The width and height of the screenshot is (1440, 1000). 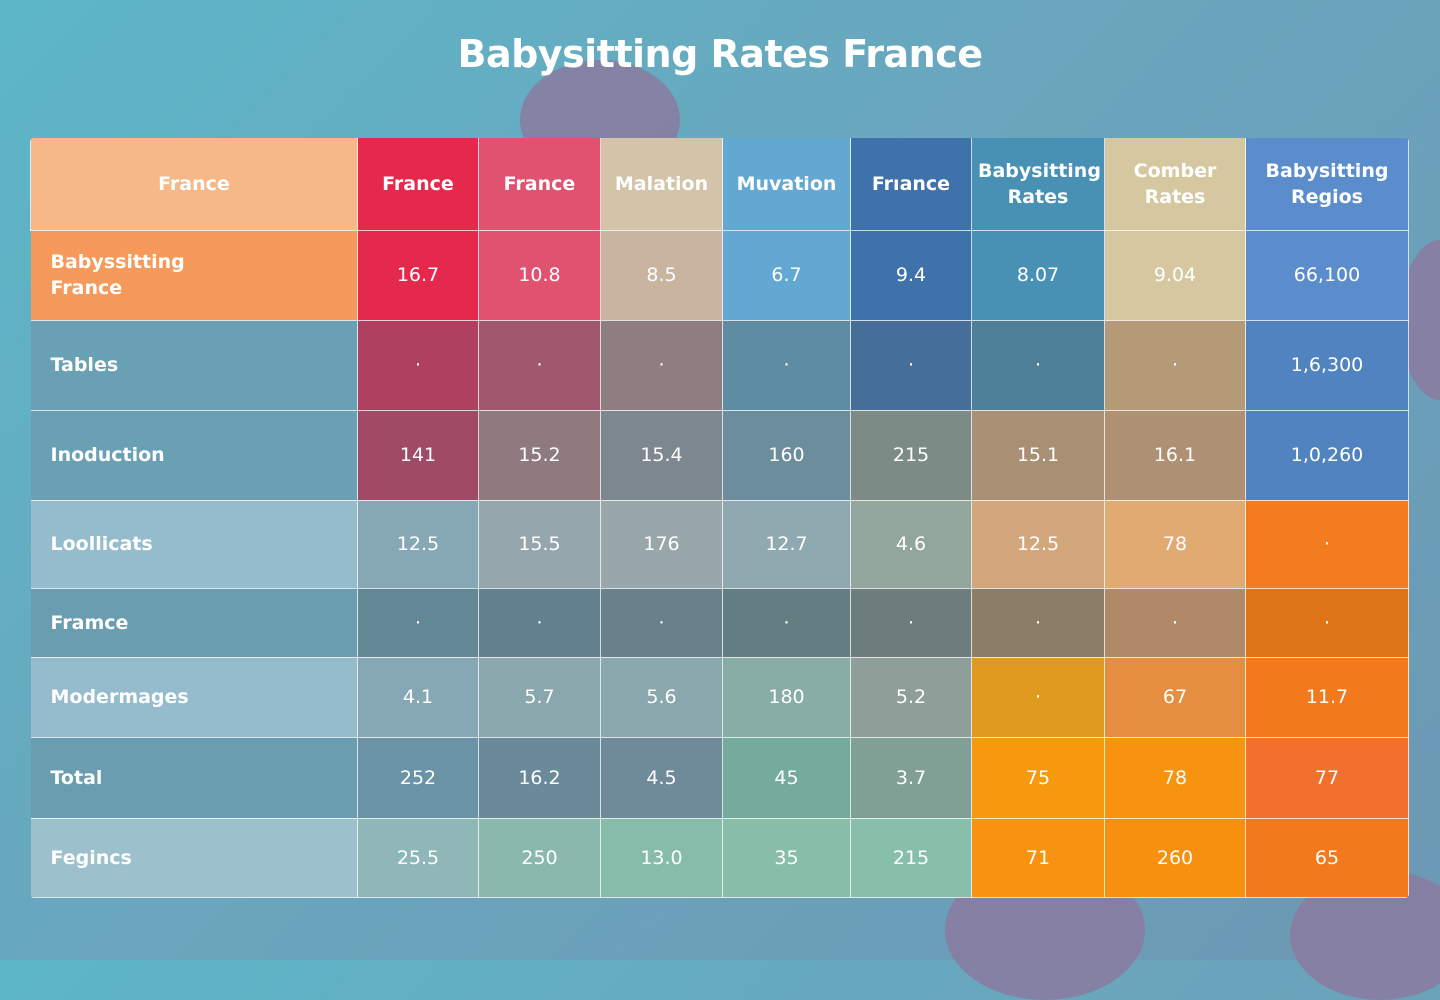 I want to click on table-cell: 12.7, so click(x=786, y=544).